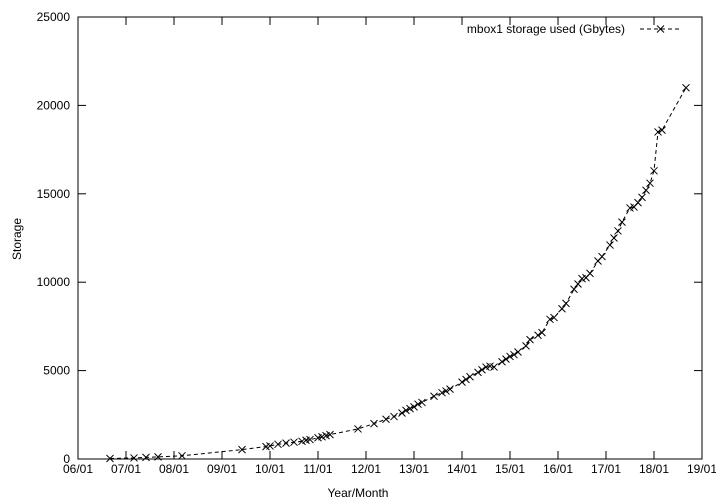  I want to click on x-tick-label: 15/01, so click(510, 469).